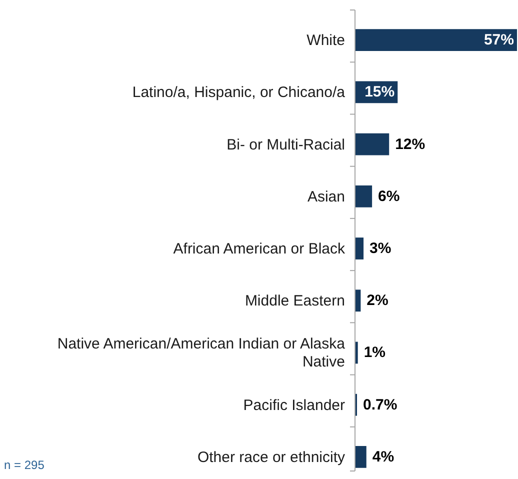  I want to click on data-label: 1%, so click(375, 353).